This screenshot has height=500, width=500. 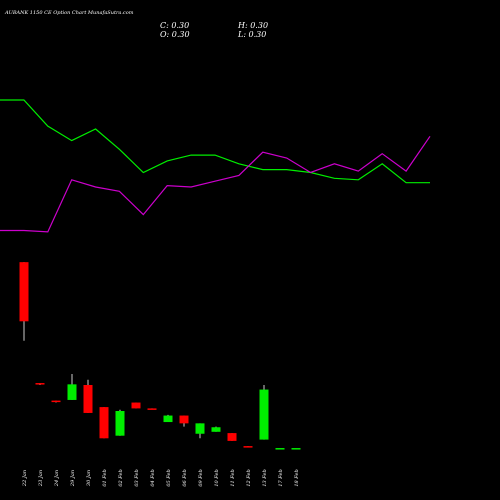 I want to click on x-tick-label: 12 Feb, so click(x=249, y=477).